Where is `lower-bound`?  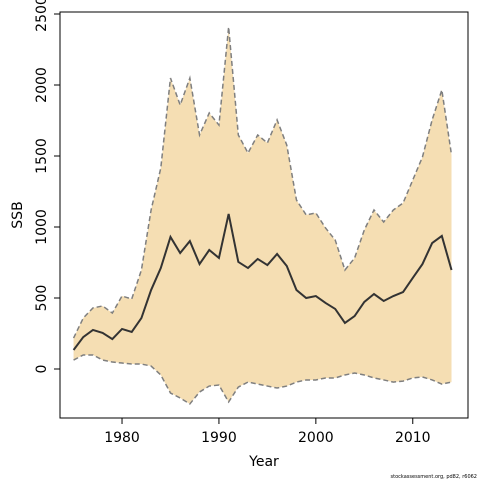 lower-bound is located at coordinates (262, 379).